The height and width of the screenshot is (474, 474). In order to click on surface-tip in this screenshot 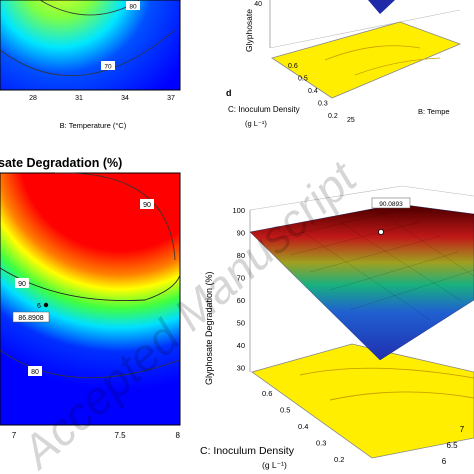, I will do `click(381, 7)`.